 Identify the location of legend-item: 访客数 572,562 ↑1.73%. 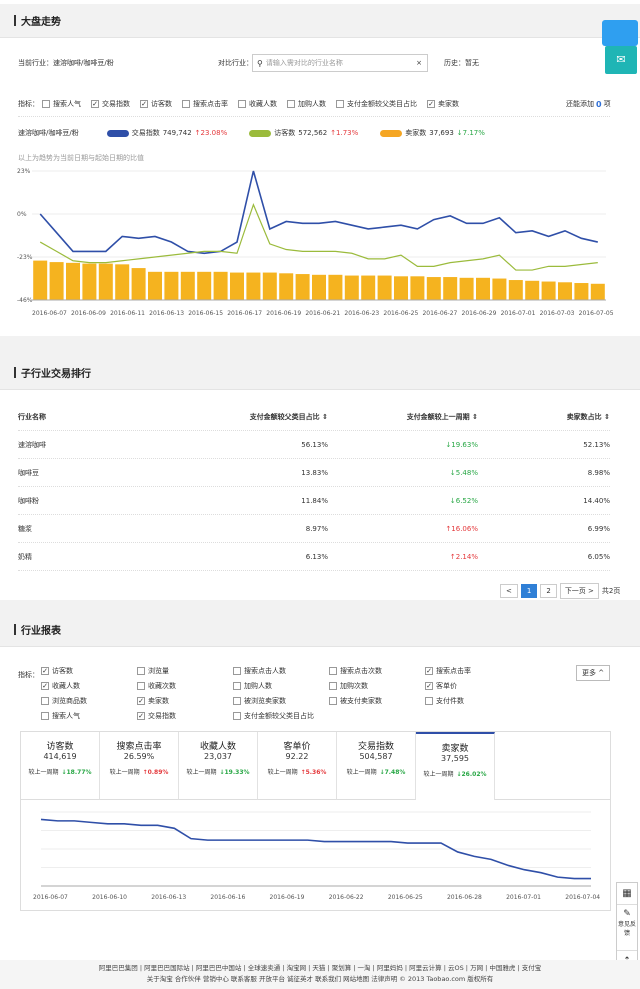
(303, 133).